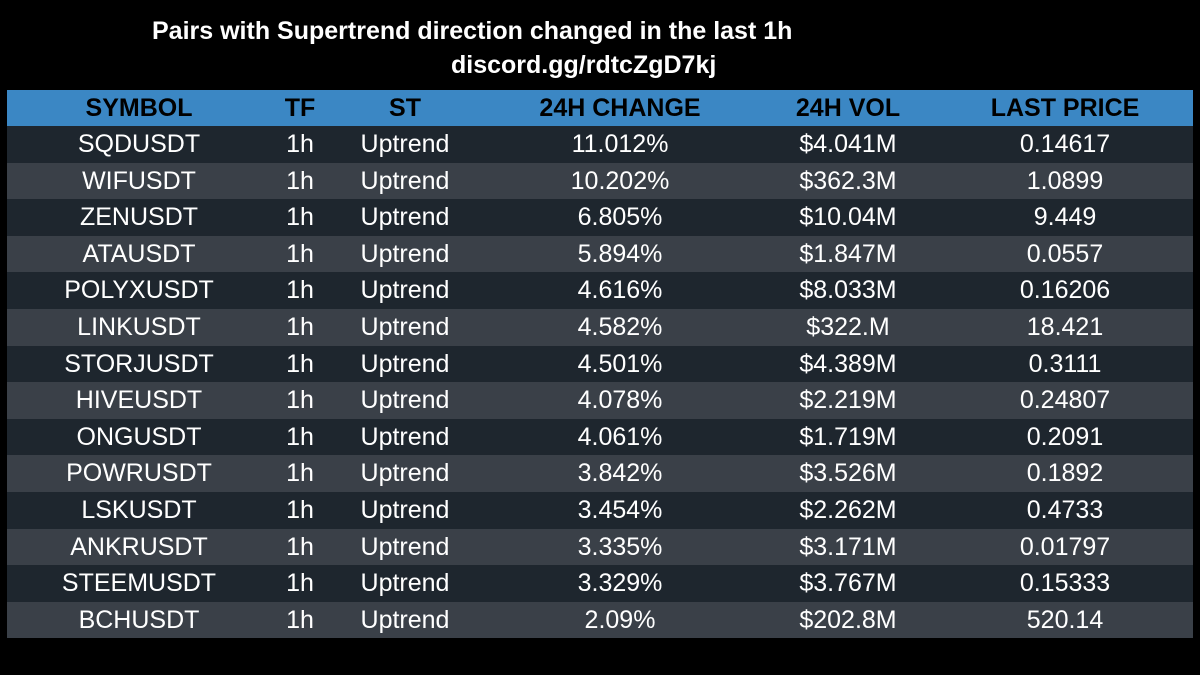 The width and height of the screenshot is (1200, 675). Describe the element at coordinates (139, 108) in the screenshot. I see `column-header-symbol: SYMBOL` at that location.